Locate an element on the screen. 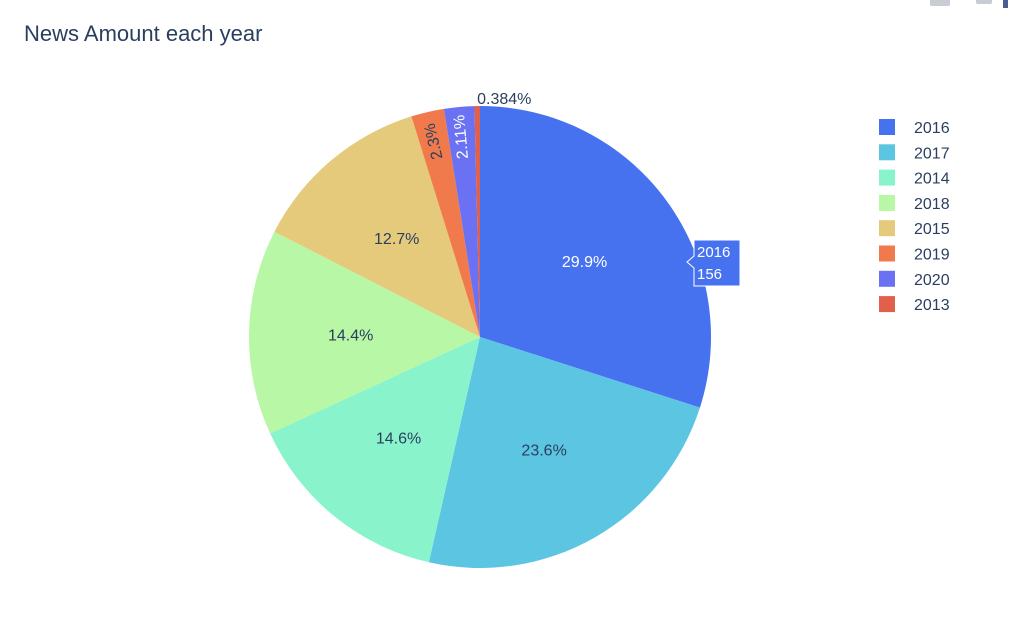 This screenshot has width=1020, height=638. slice-label-2014: 14.6% is located at coordinates (398, 438).